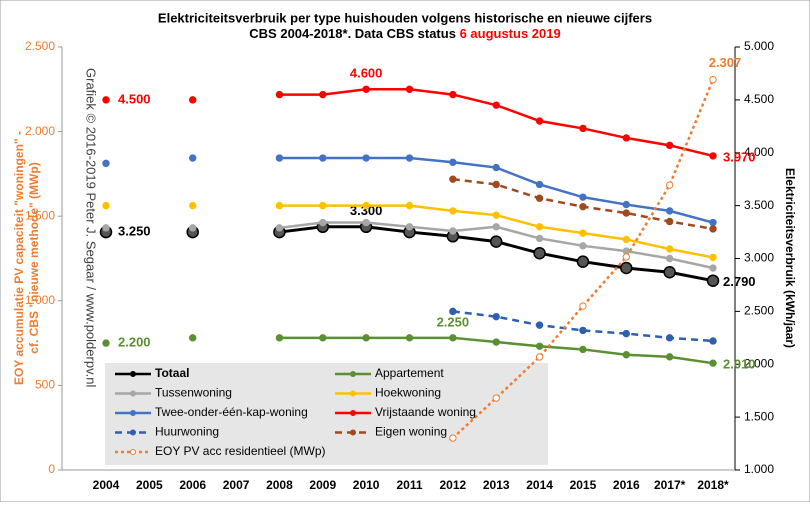  I want to click on subtitle-highlight: 6 augustus 2019, so click(510, 33).